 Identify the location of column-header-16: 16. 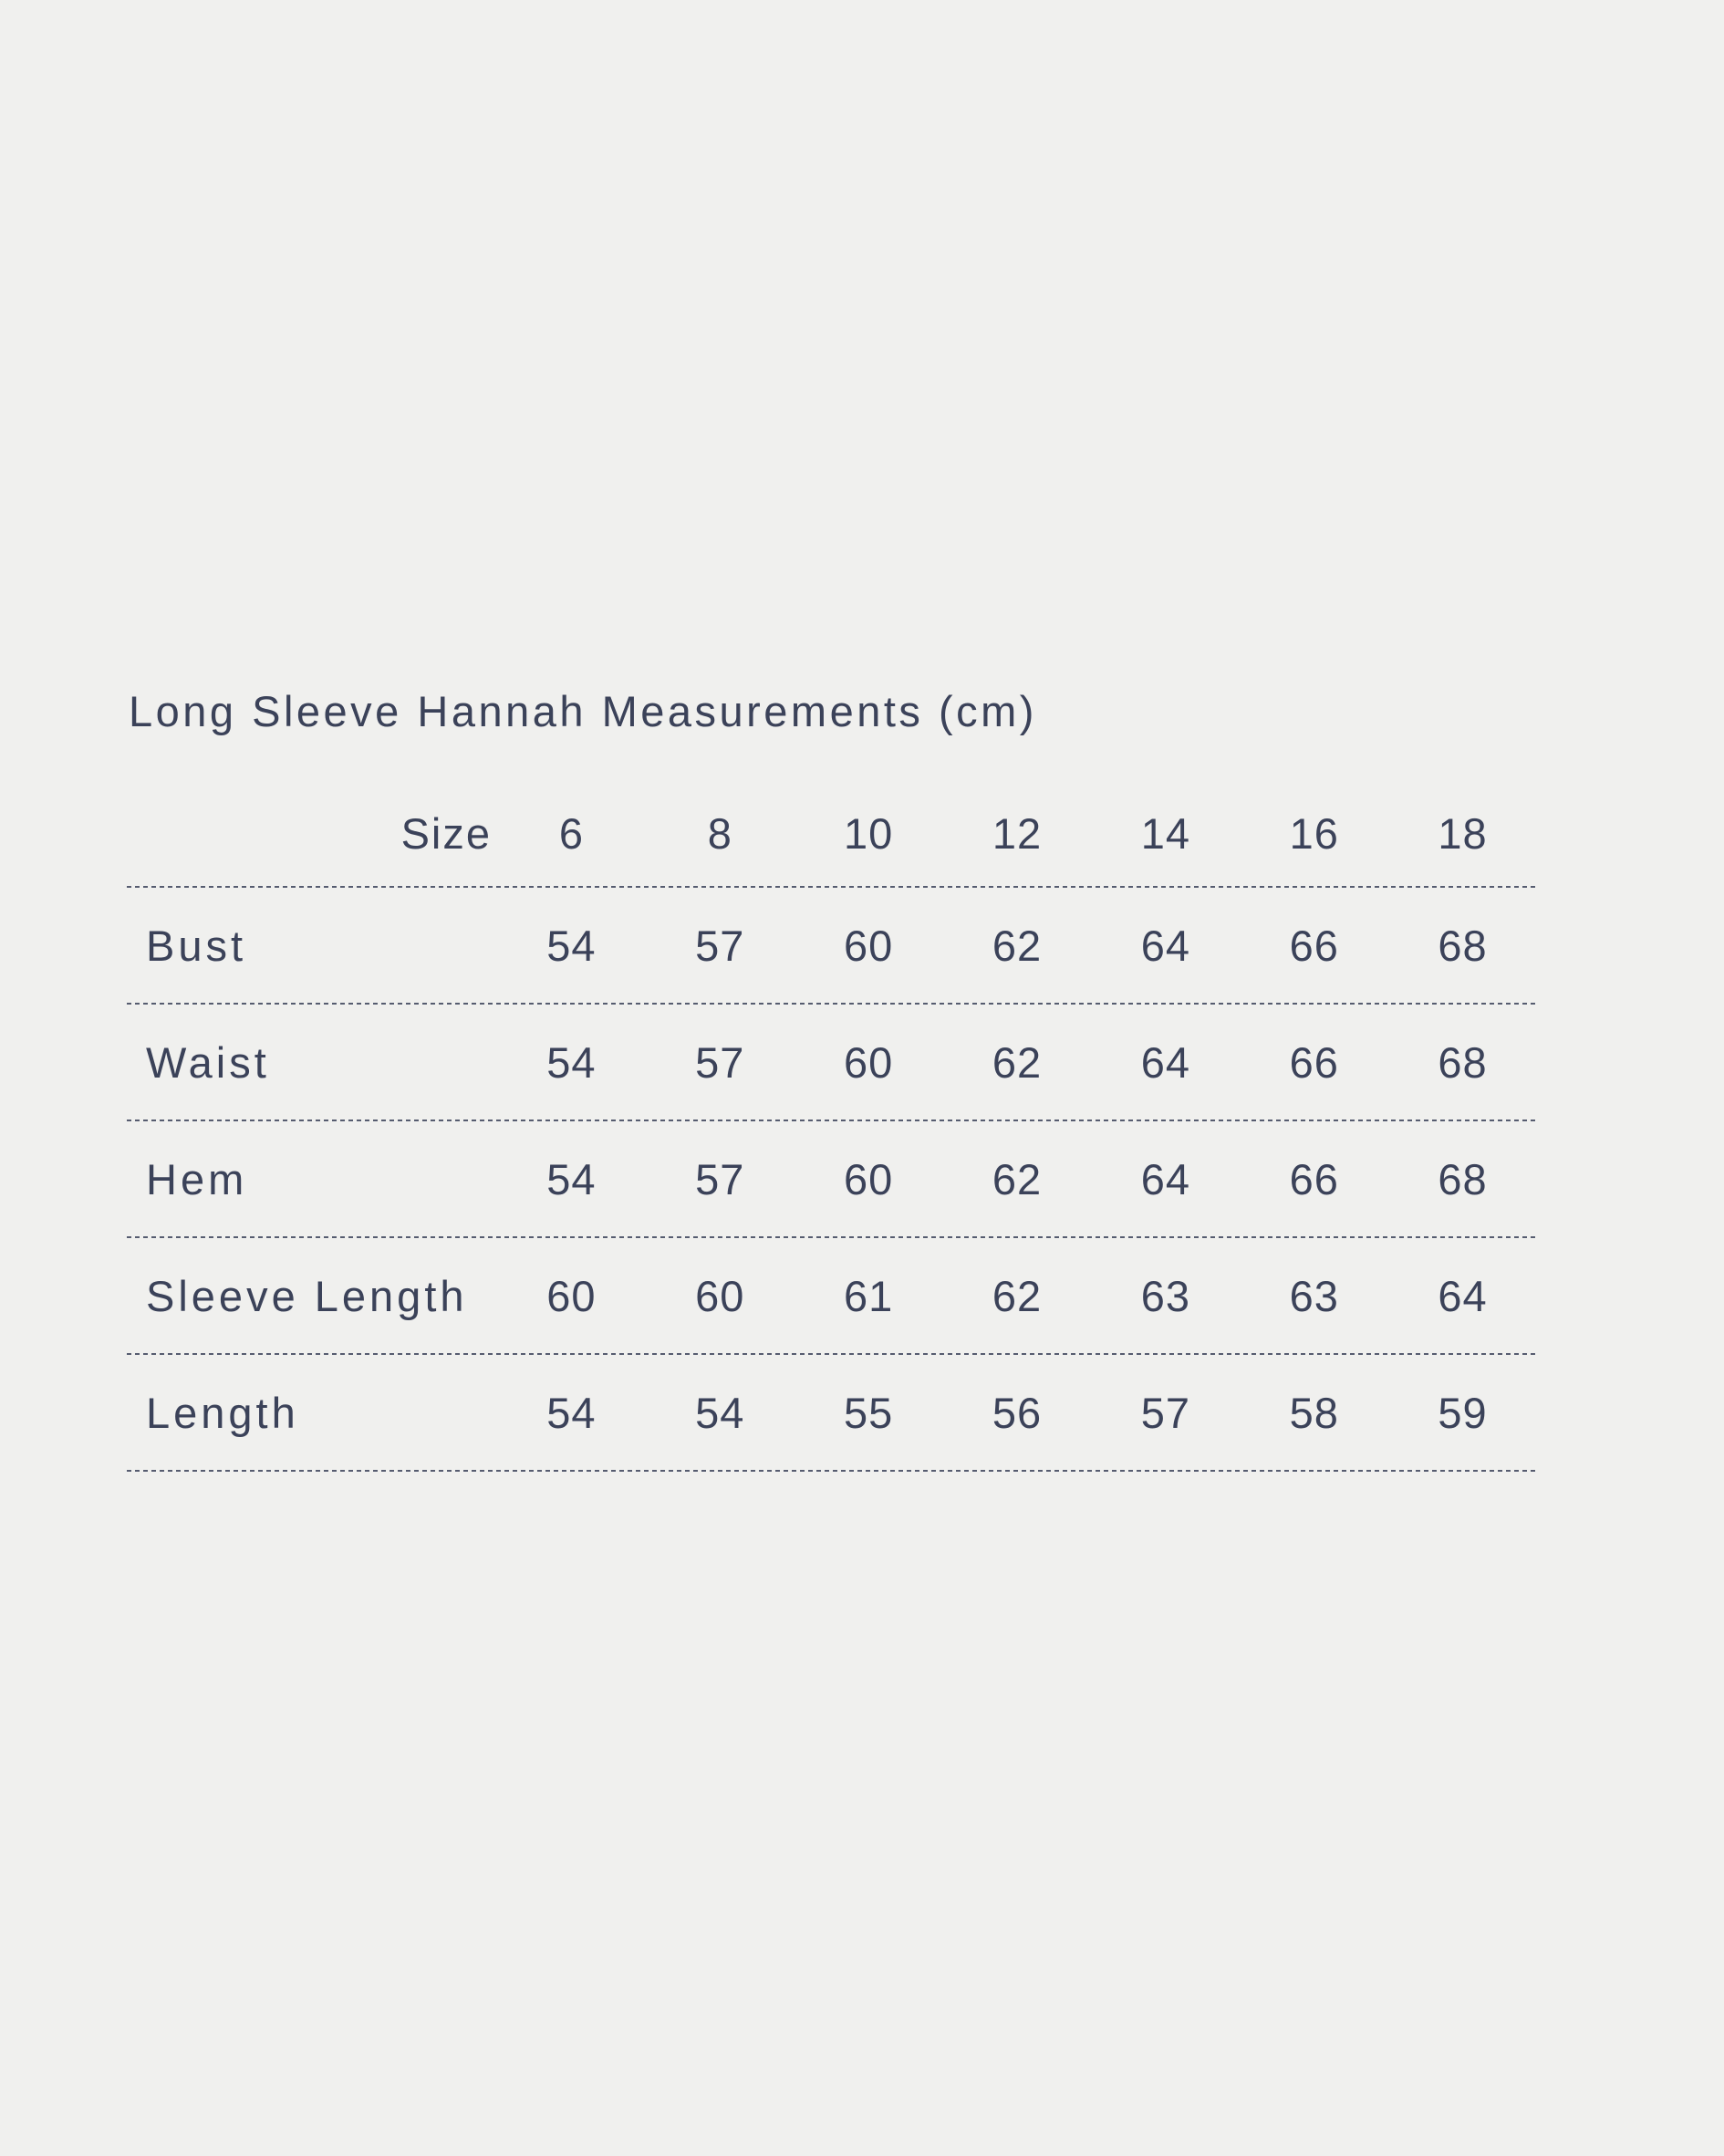
(1314, 833).